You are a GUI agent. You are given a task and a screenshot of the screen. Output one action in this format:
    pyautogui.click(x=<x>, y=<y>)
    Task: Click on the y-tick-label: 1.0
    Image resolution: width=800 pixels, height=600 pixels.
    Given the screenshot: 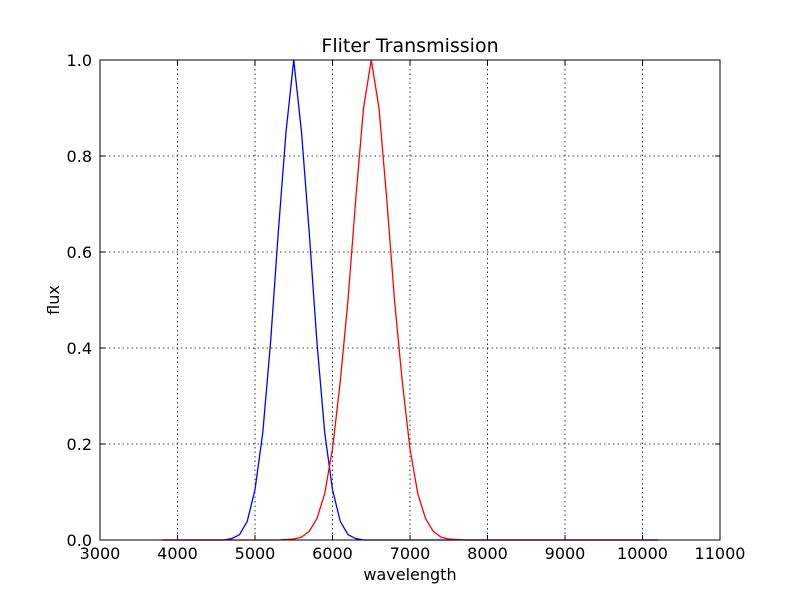 What is the action you would take?
    pyautogui.click(x=79, y=60)
    